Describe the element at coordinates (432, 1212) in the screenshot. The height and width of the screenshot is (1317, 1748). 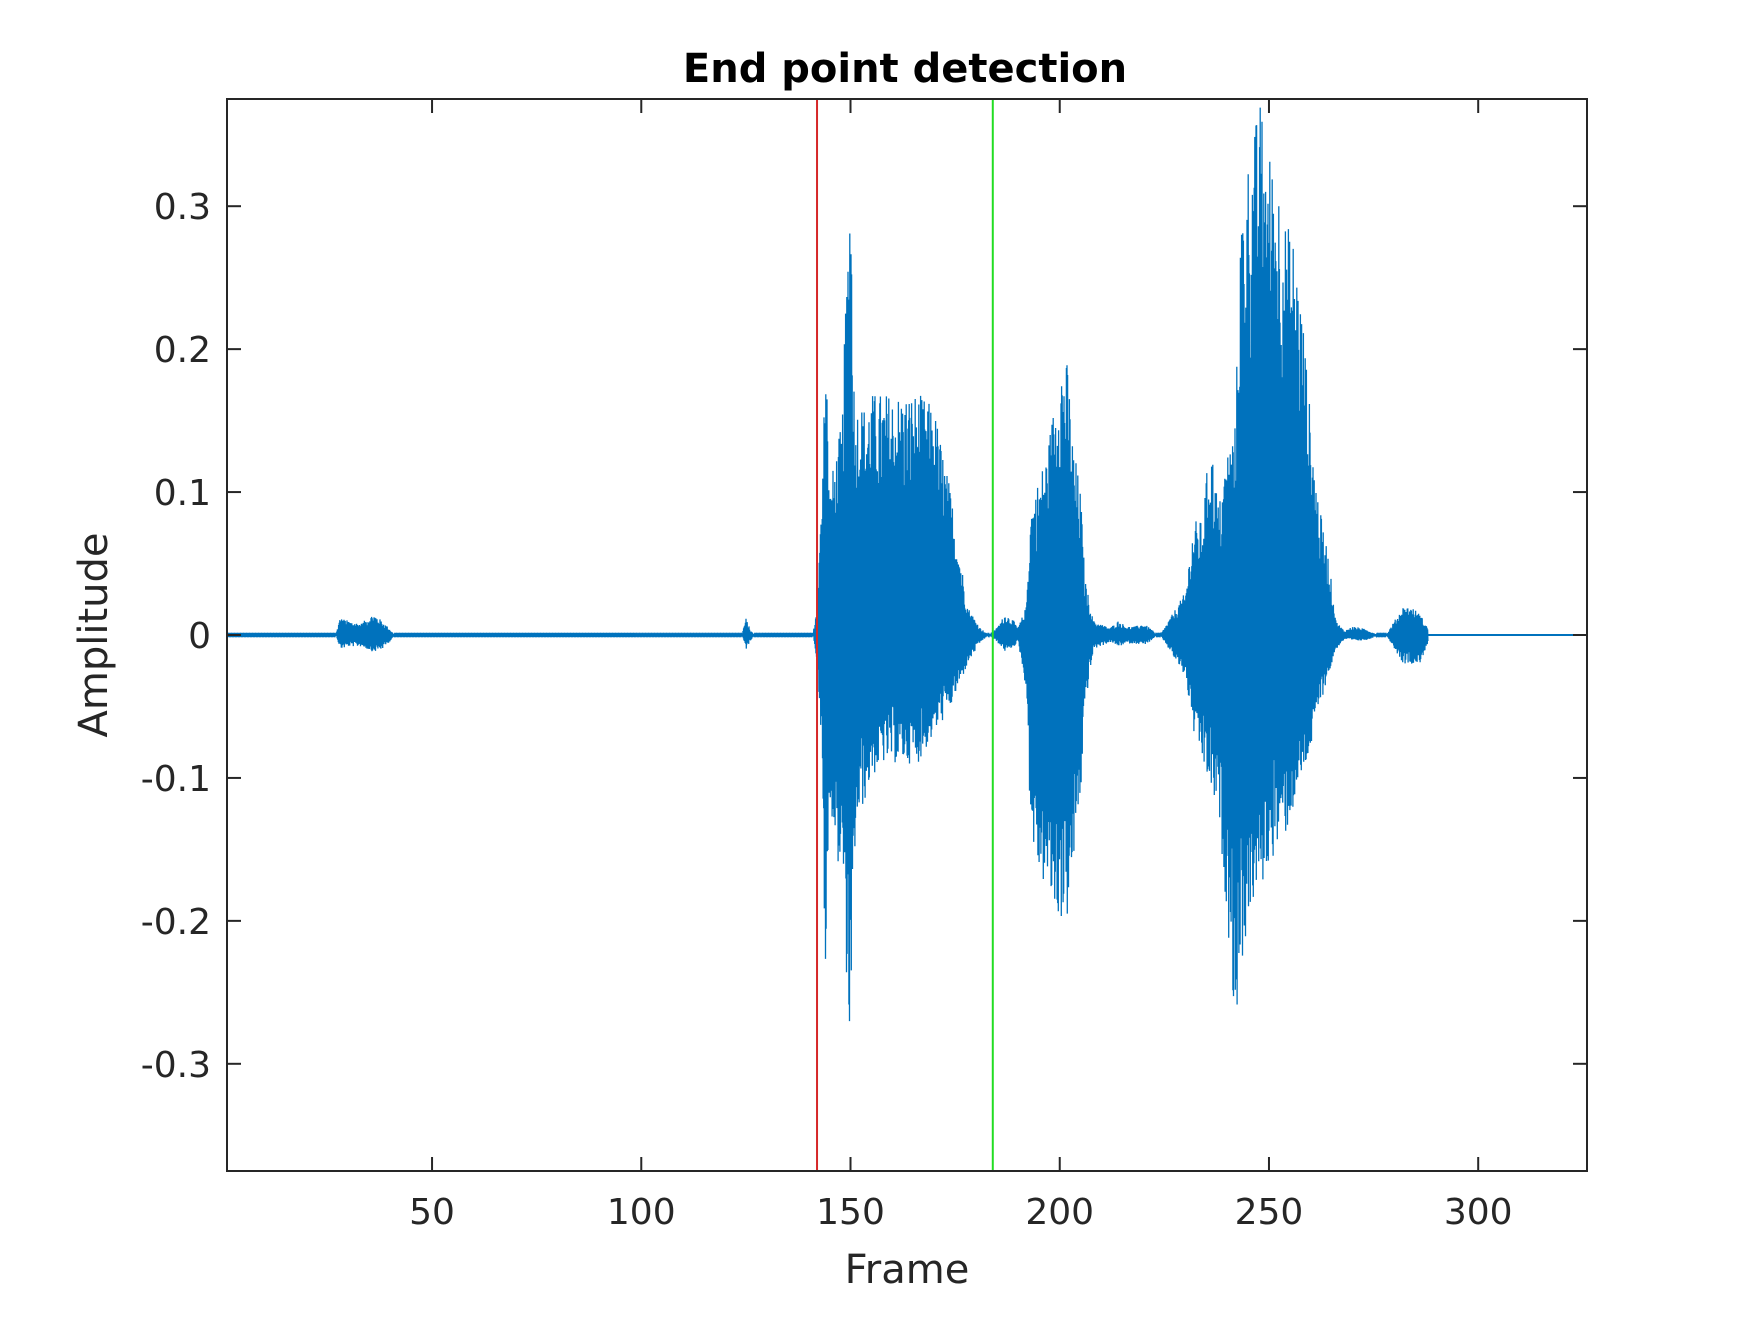
I see `x-tick-label: 50` at that location.